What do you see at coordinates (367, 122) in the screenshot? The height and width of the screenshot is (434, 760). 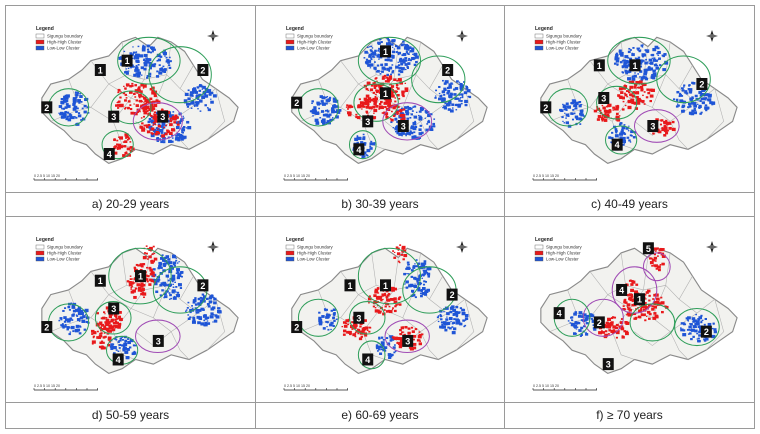 I see `region-label: 3` at bounding box center [367, 122].